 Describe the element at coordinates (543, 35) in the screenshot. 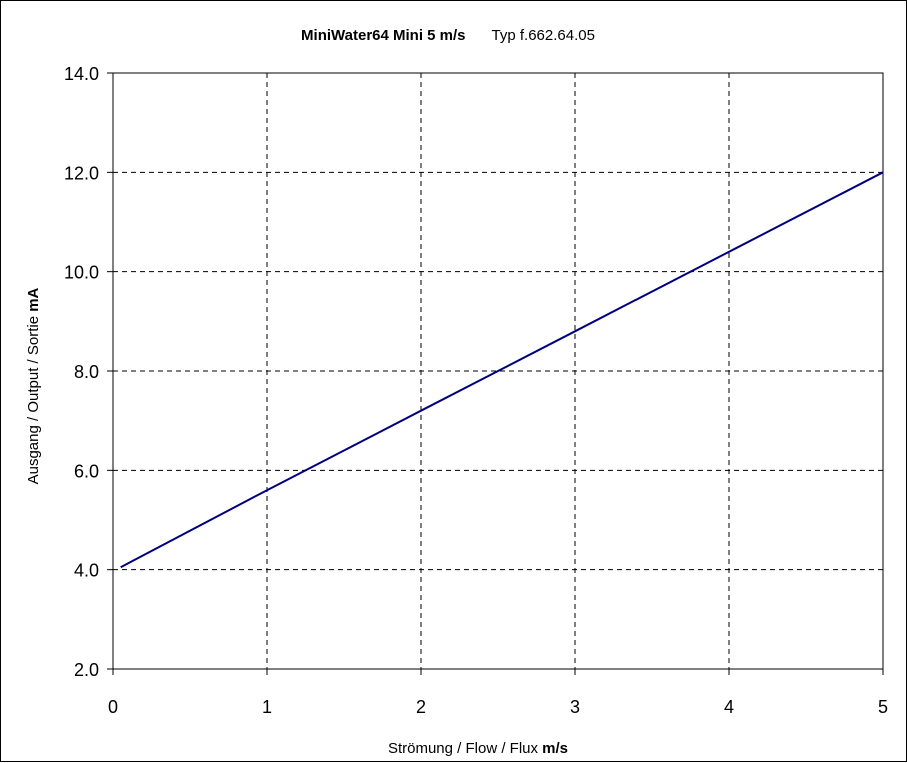

I see `chart-subtitle: Typ f.662.64.05` at that location.